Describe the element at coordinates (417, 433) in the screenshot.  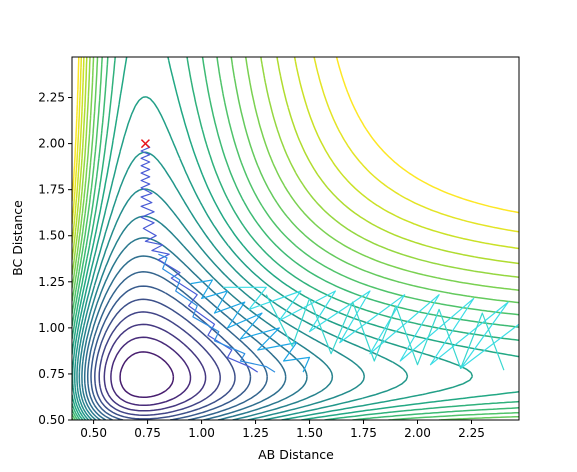
I see `x-tick-label: 2.00` at that location.